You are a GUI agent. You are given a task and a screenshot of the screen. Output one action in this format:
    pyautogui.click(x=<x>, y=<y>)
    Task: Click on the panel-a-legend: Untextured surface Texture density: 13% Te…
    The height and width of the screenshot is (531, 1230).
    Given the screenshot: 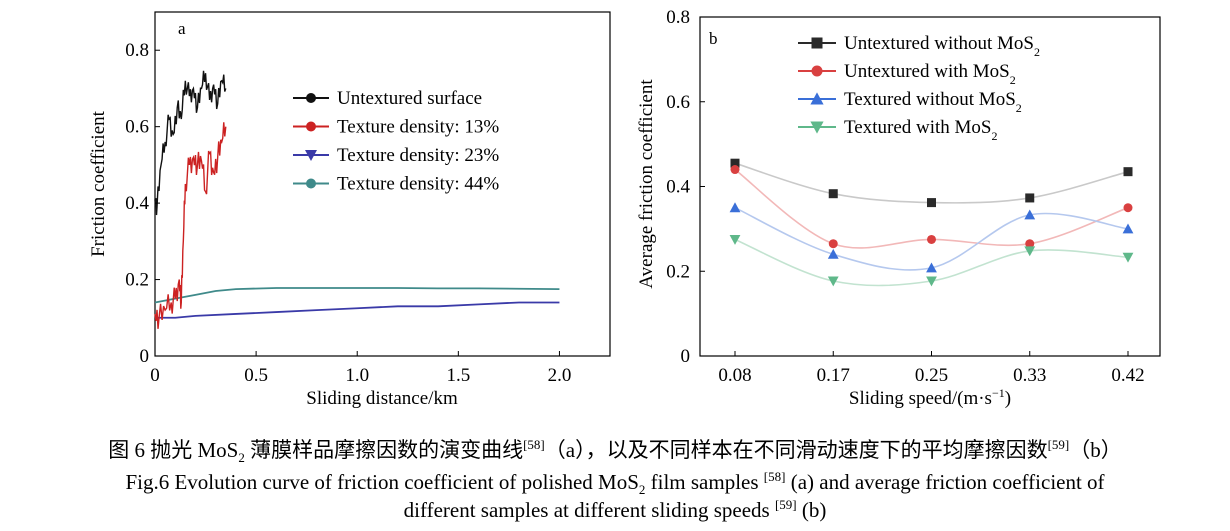 What is the action you would take?
    pyautogui.click(x=396, y=141)
    